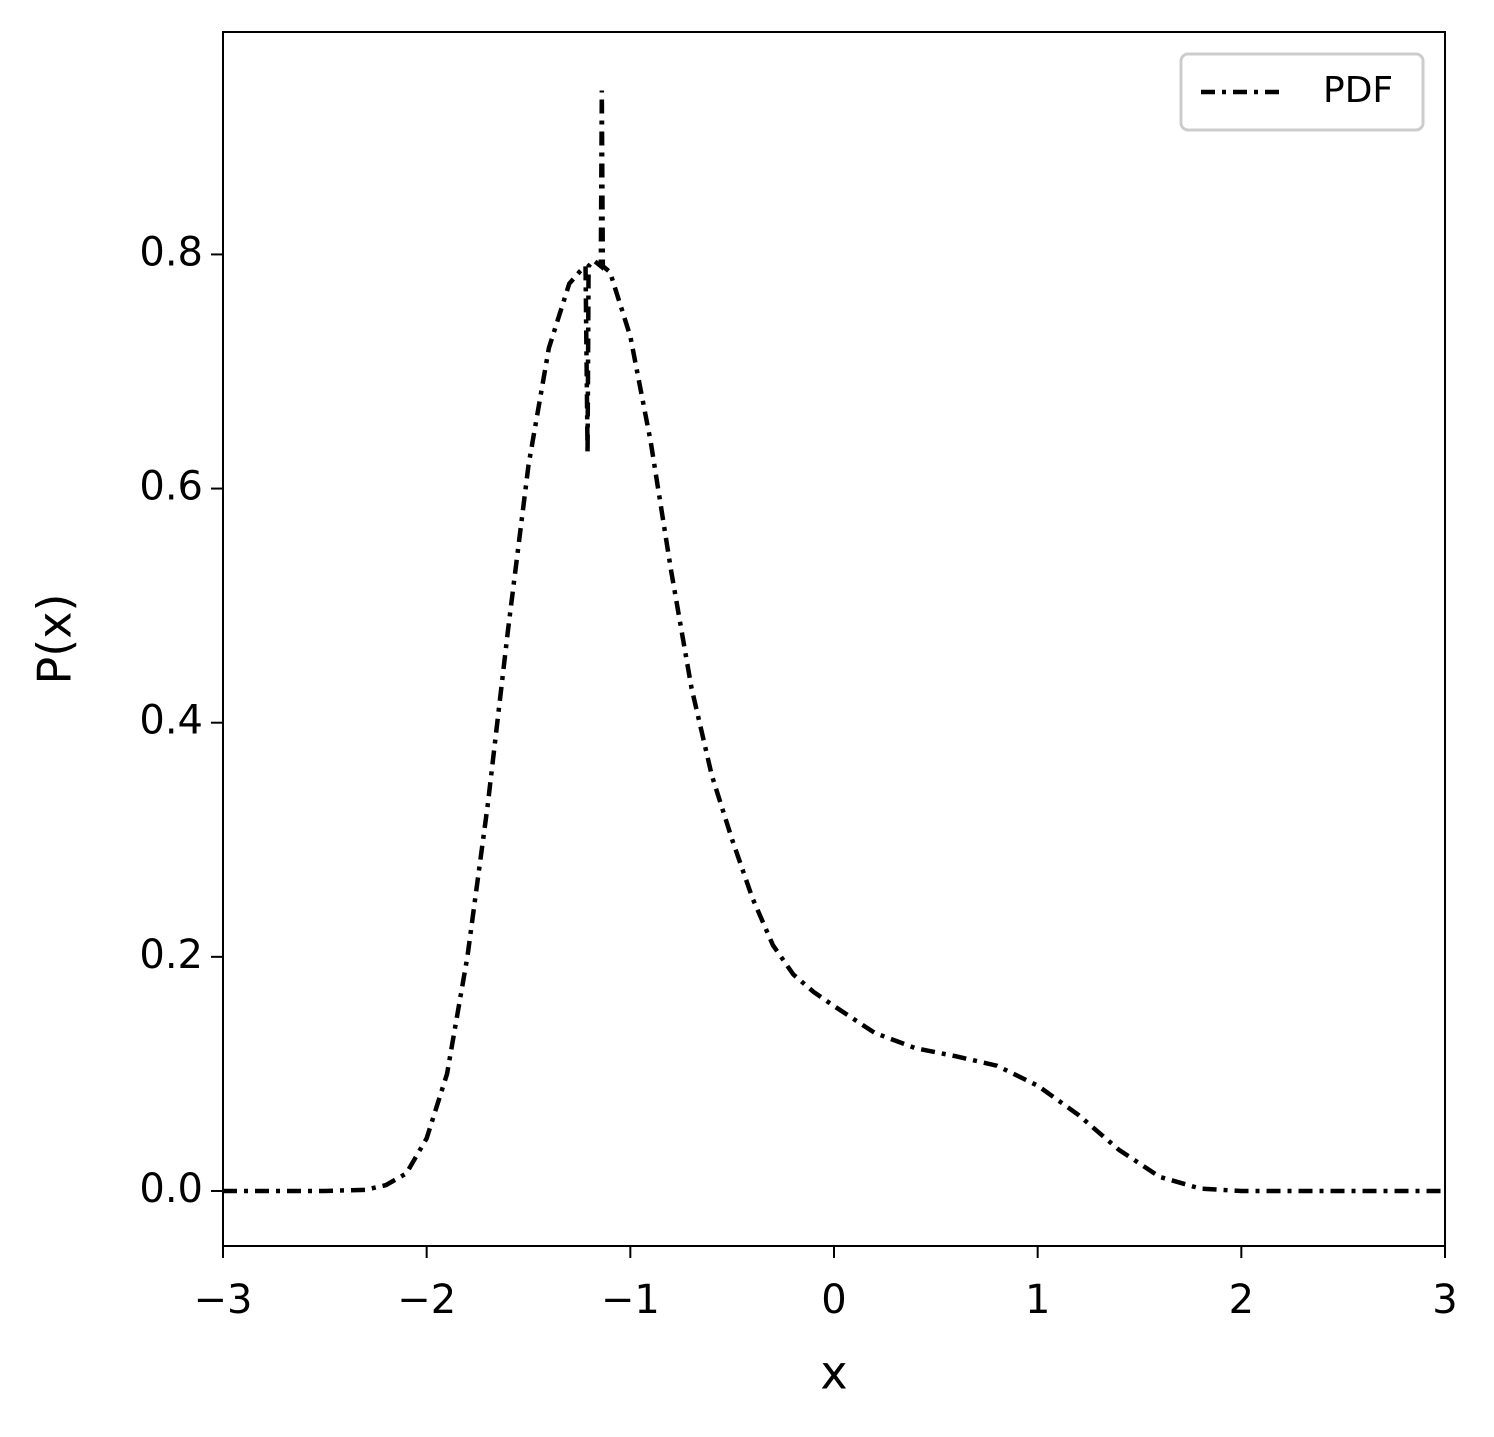  What do you see at coordinates (171, 1189) in the screenshot?
I see `y-tick-label: 0.0` at bounding box center [171, 1189].